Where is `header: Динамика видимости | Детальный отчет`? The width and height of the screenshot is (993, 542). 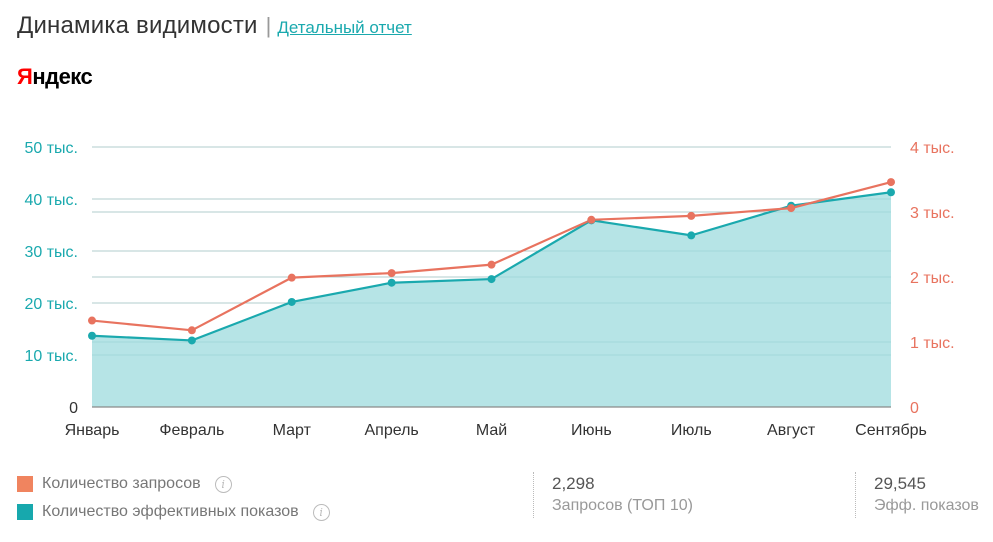 header: Динамика видимости | Детальный отчет is located at coordinates (214, 26).